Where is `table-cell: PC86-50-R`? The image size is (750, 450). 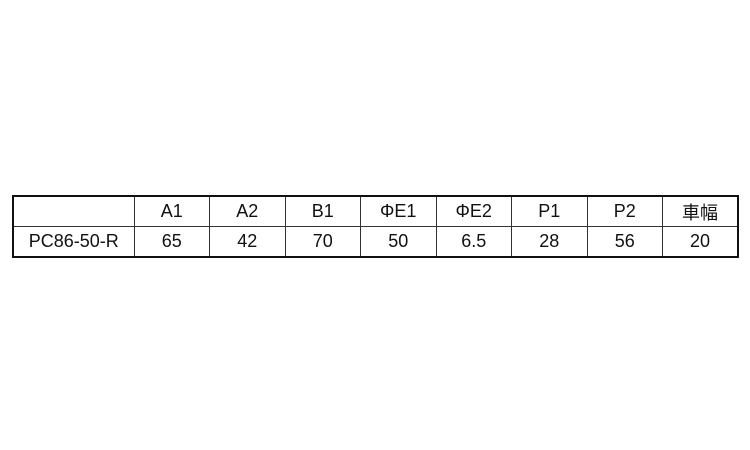
table-cell: PC86-50-R is located at coordinates (73, 242).